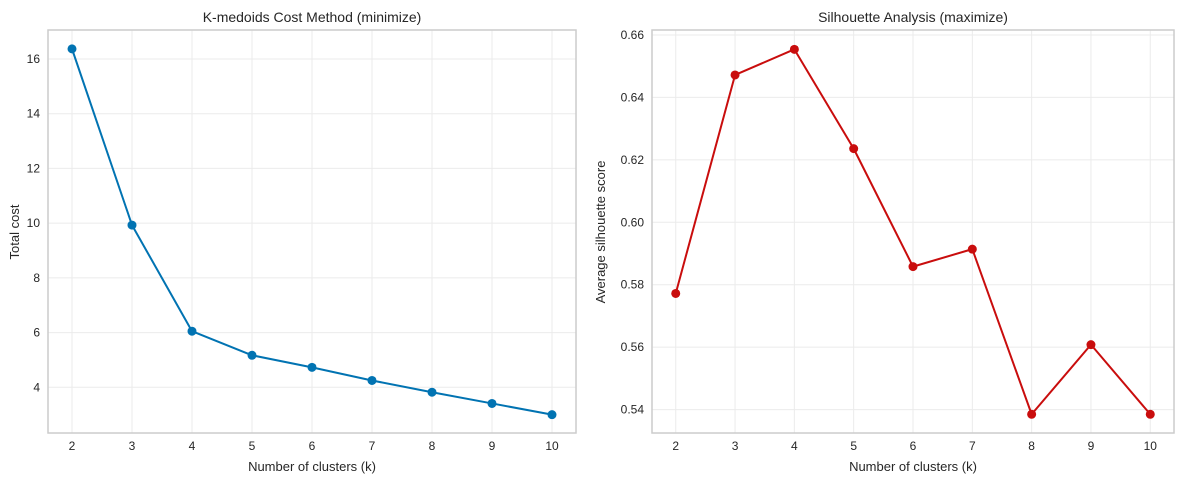 Image resolution: width=1184 pixels, height=484 pixels. Describe the element at coordinates (854, 149) in the screenshot. I see `silhouette-chart-point-k5` at that location.